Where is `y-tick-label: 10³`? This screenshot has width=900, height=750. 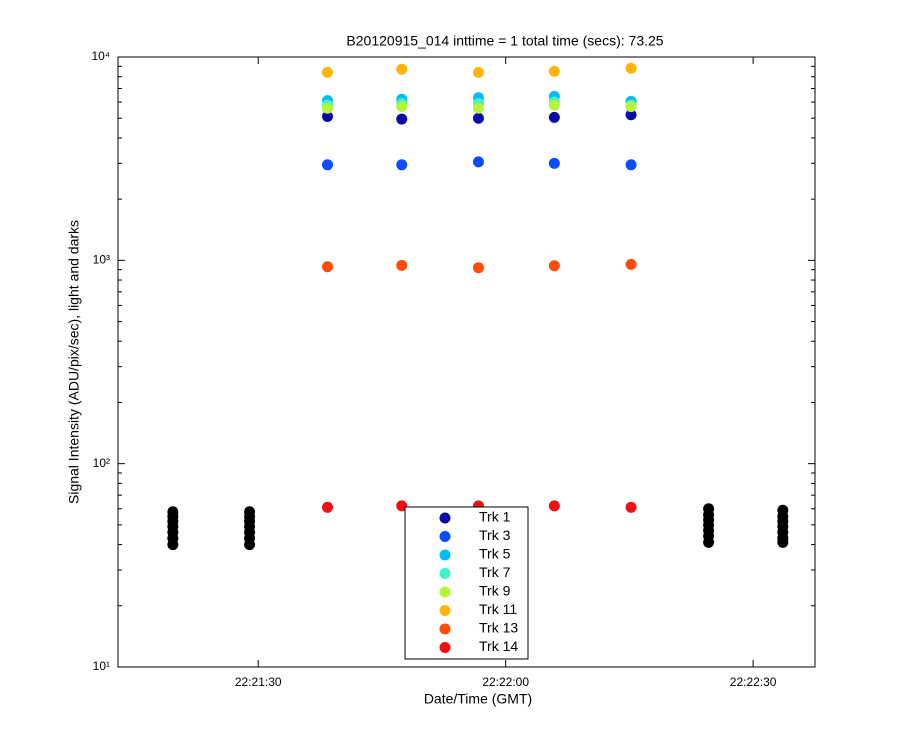 y-tick-label: 10³ is located at coordinates (101, 260).